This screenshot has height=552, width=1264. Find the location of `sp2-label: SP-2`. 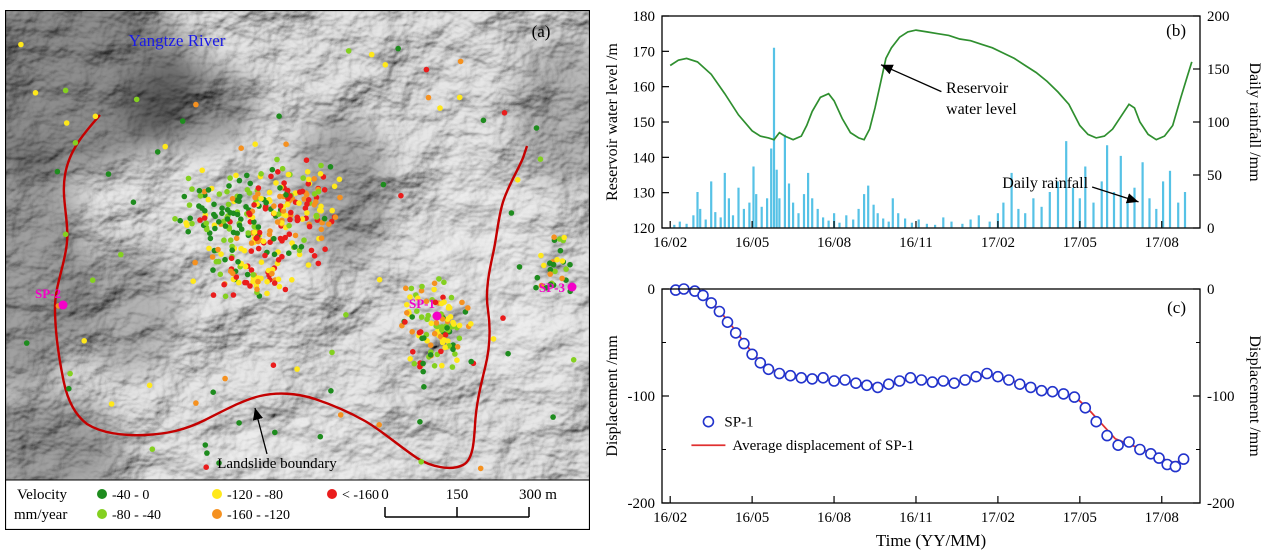

sp2-label: SP-2 is located at coordinates (48, 293).